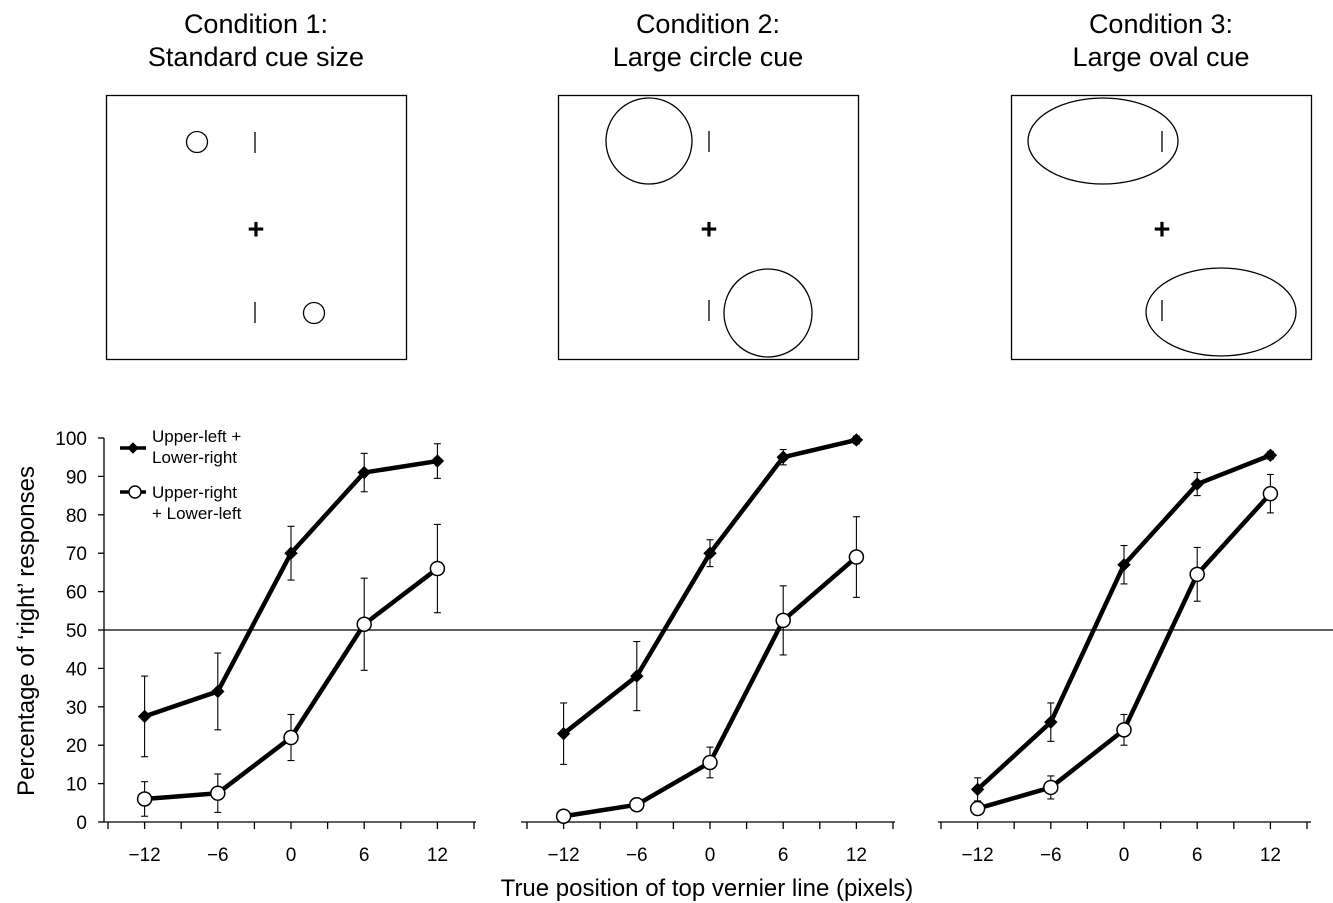  I want to click on condition-3-title: Condition 3: Large oval cue, so click(1161, 41).